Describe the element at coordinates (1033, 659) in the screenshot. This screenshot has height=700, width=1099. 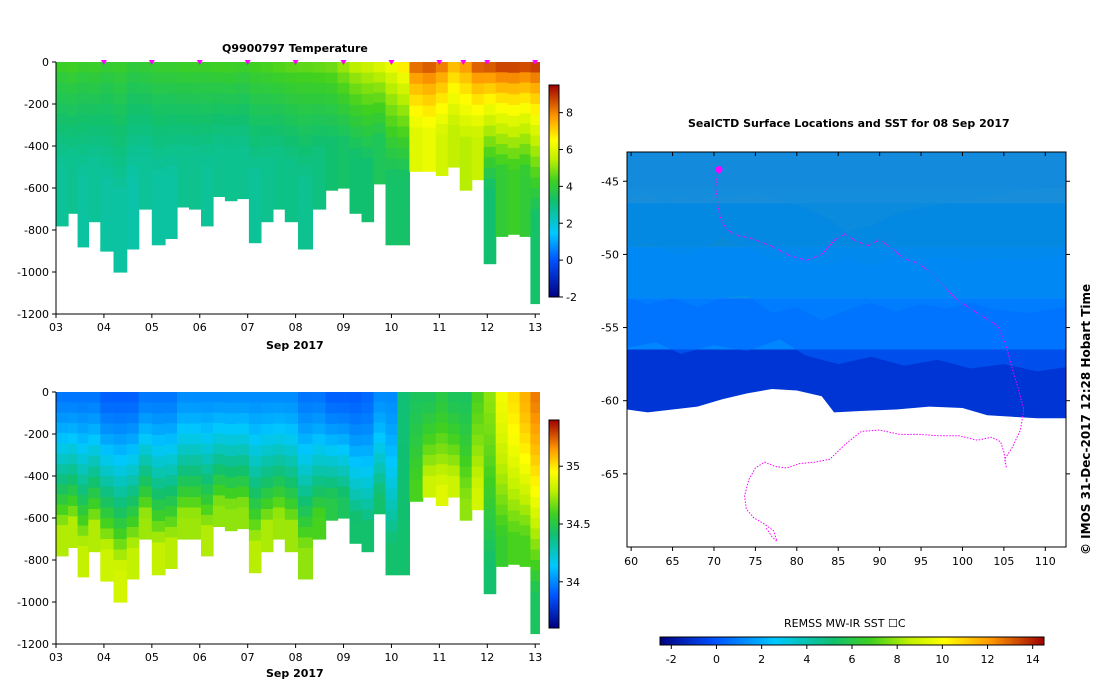
I see `sst-colorbar-tick-label: 14` at that location.